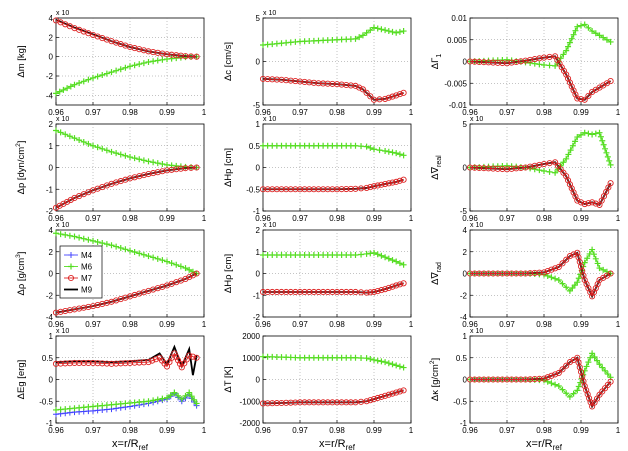  I want to click on legend-entry-M4: M4, so click(78, 255).